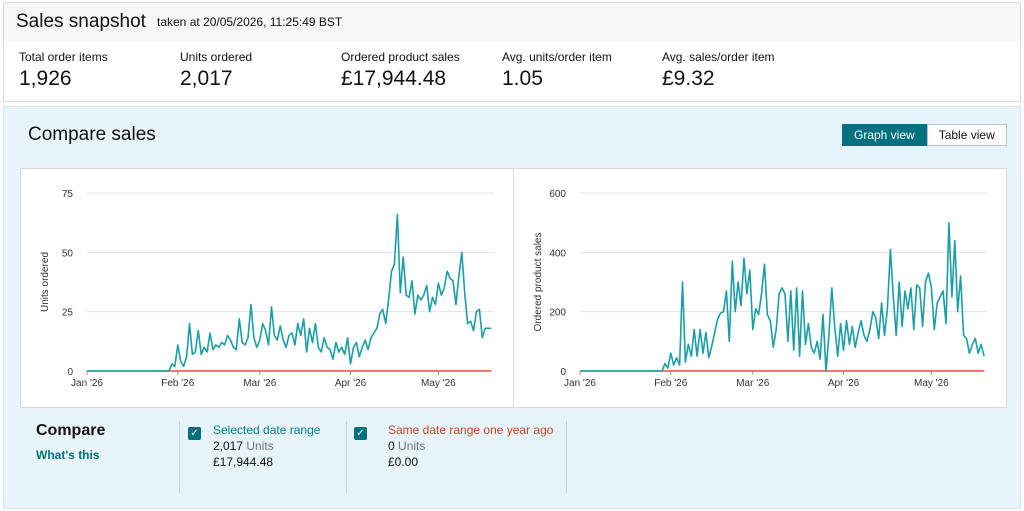 The image size is (1024, 511). What do you see at coordinates (360, 433) in the screenshot?
I see `prior-year-checkbox: ✓` at bounding box center [360, 433].